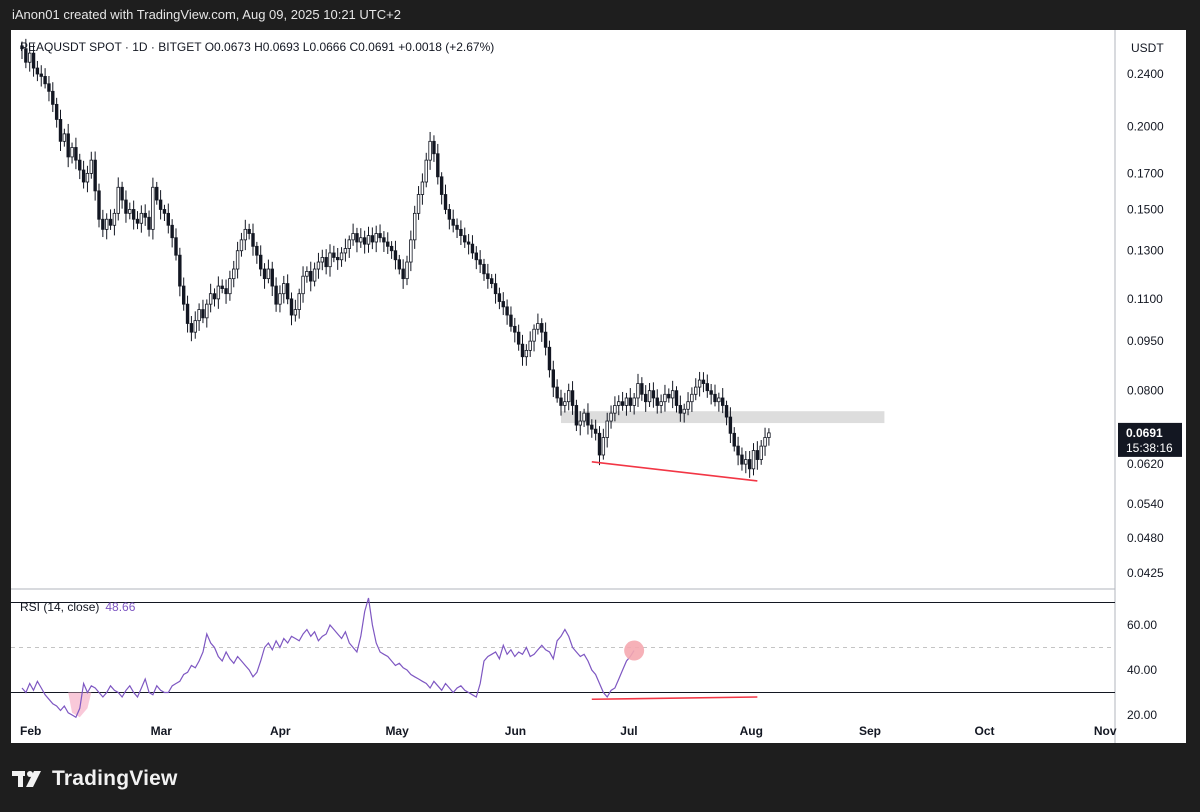 The width and height of the screenshot is (1200, 812). What do you see at coordinates (634, 650) in the screenshot?
I see `rsi-current-marker` at bounding box center [634, 650].